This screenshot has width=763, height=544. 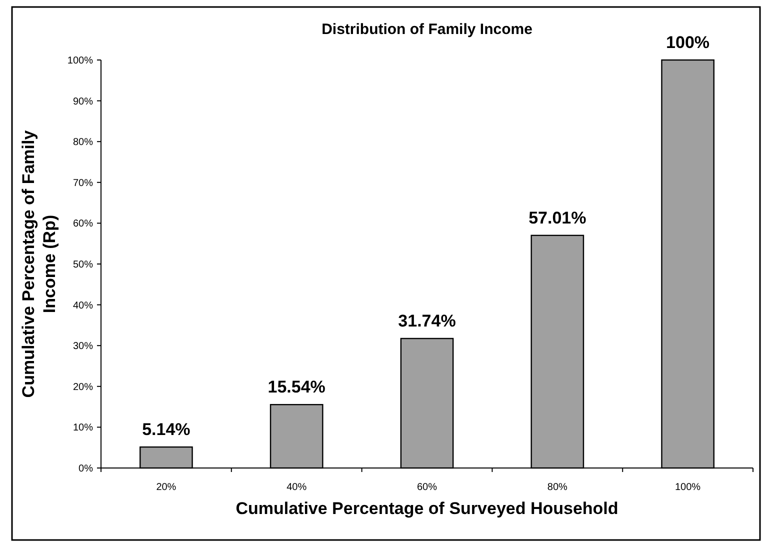 I want to click on y-tick-label: 60%, so click(x=83, y=224).